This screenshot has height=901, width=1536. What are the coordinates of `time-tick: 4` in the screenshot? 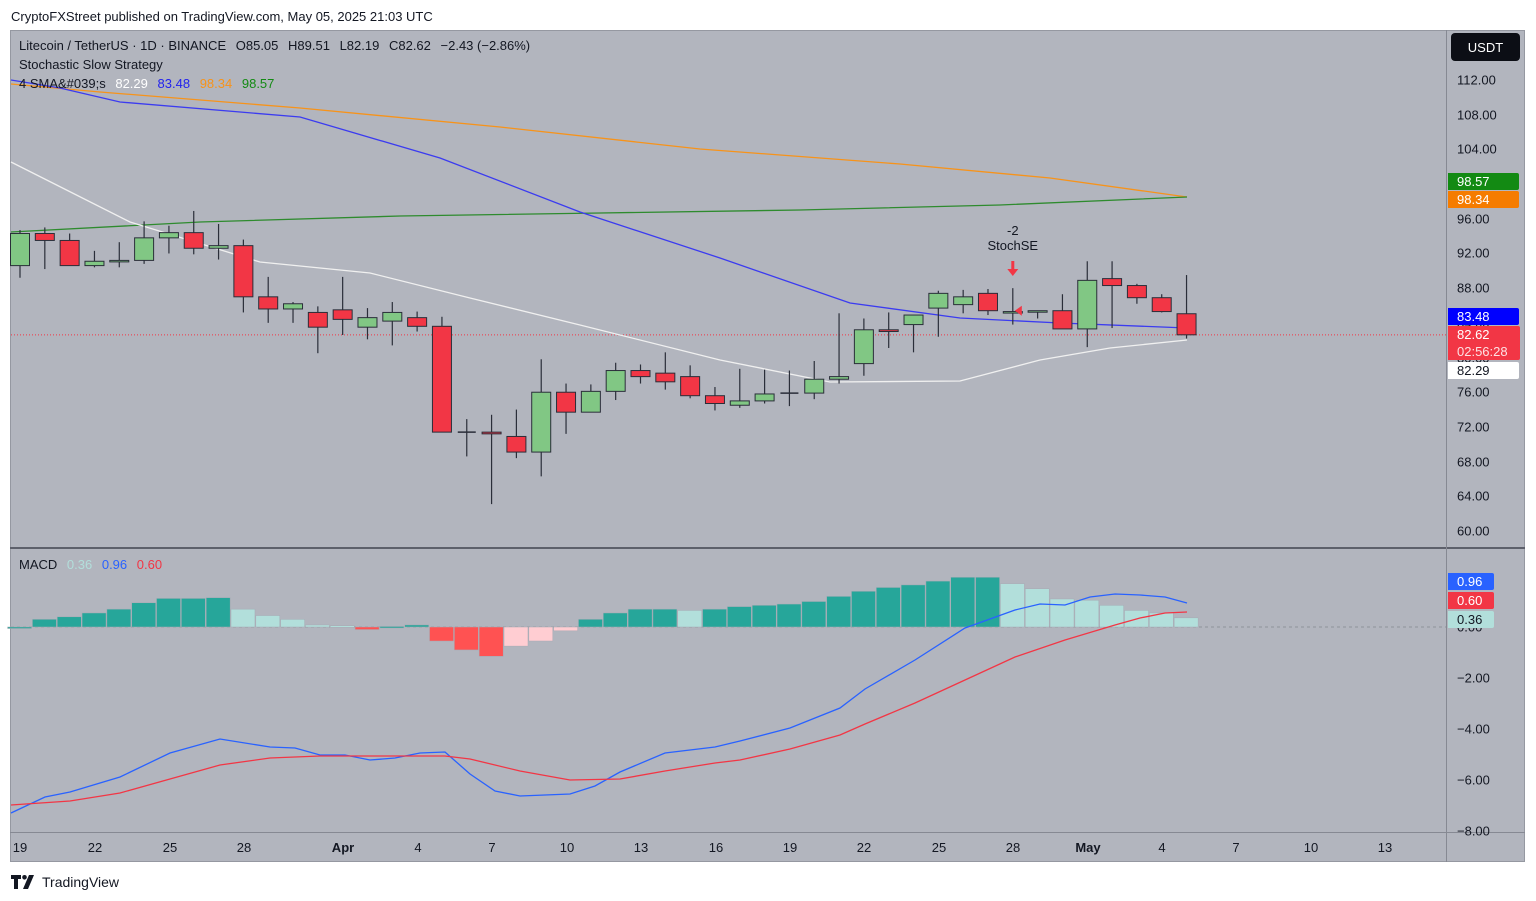 It's located at (1162, 847).